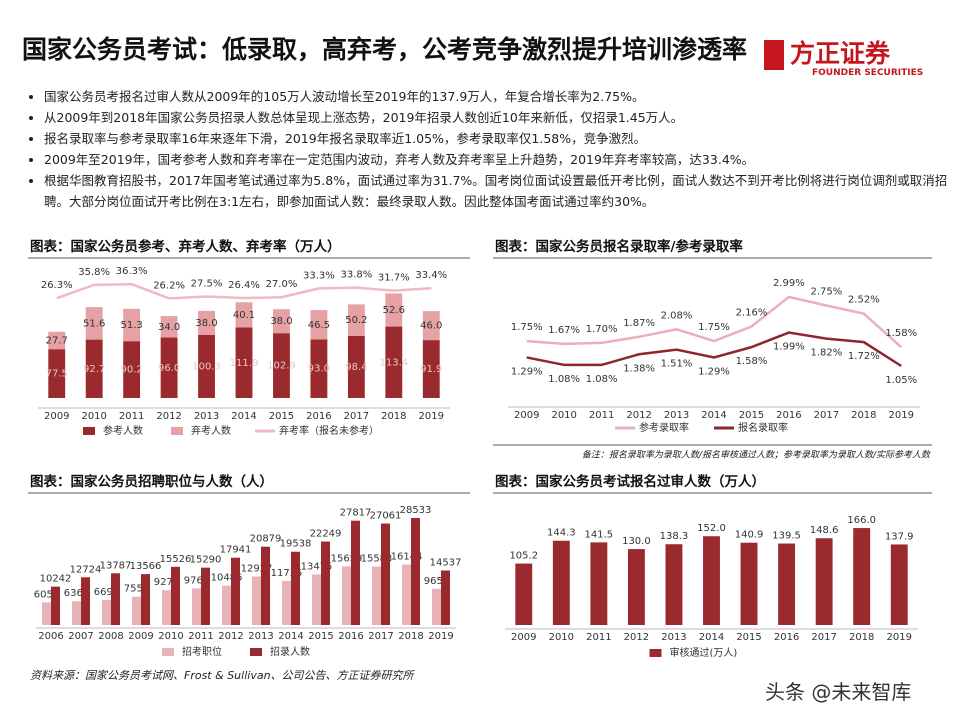 The width and height of the screenshot is (960, 720). I want to click on data-label: 138.3, so click(674, 536).